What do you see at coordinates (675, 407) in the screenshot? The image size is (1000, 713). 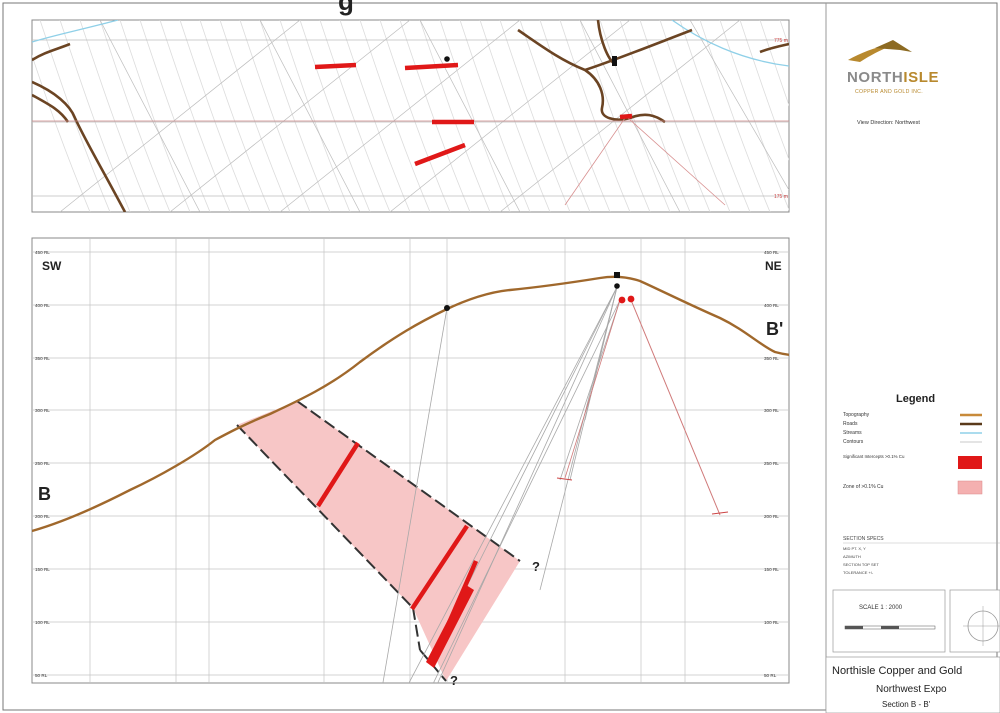 I see `section-drill-hole-red` at bounding box center [675, 407].